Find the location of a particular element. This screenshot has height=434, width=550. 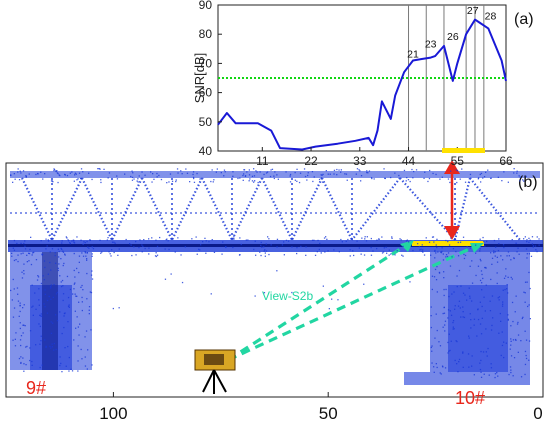

x-tick-label-22: 22 is located at coordinates (311, 161).